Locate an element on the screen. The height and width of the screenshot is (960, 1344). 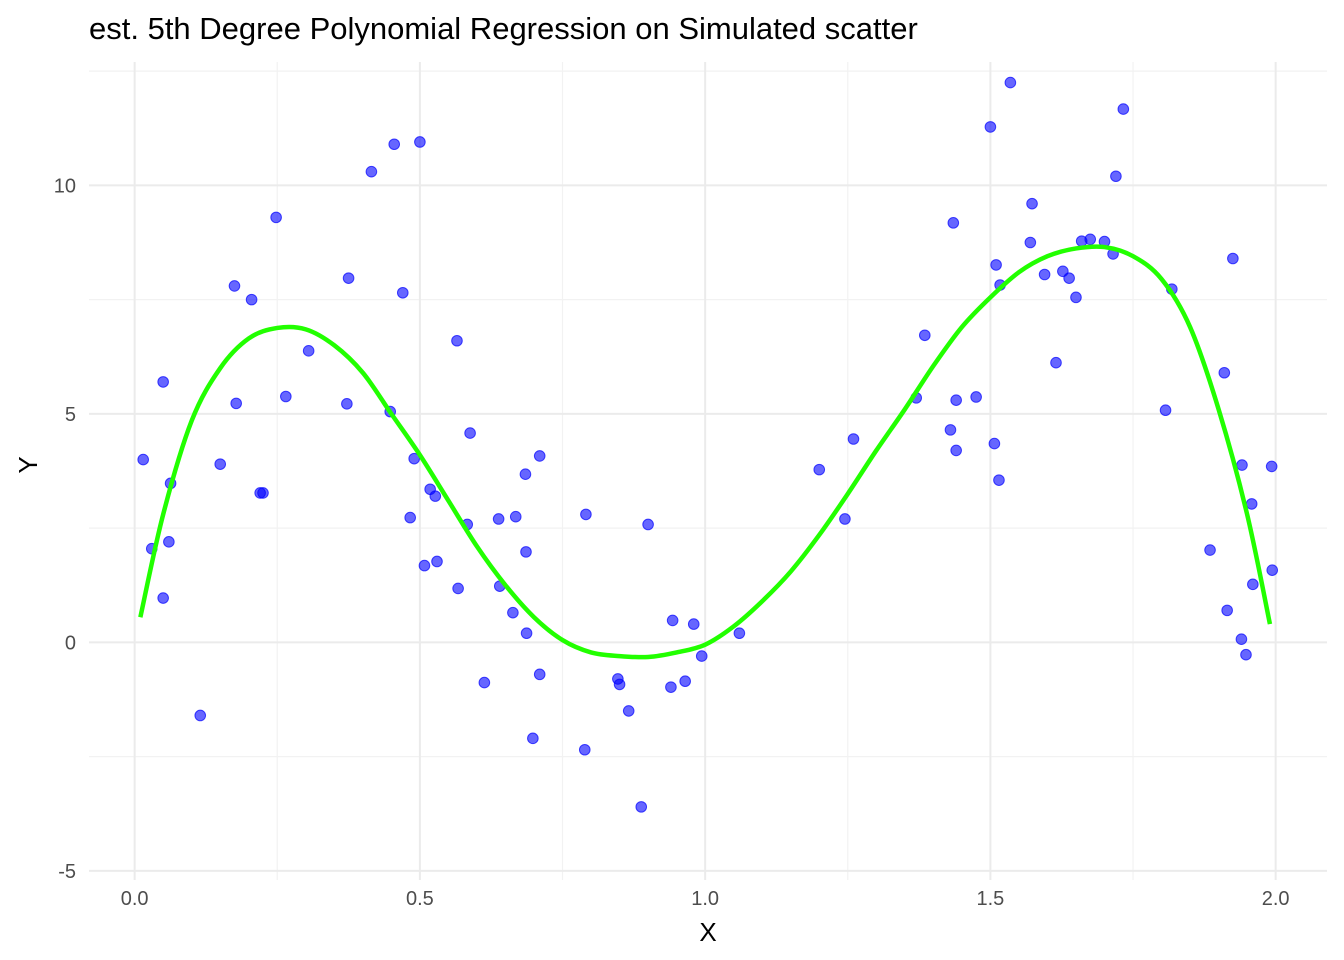
y-tick-label: -5 is located at coordinates (67, 872).